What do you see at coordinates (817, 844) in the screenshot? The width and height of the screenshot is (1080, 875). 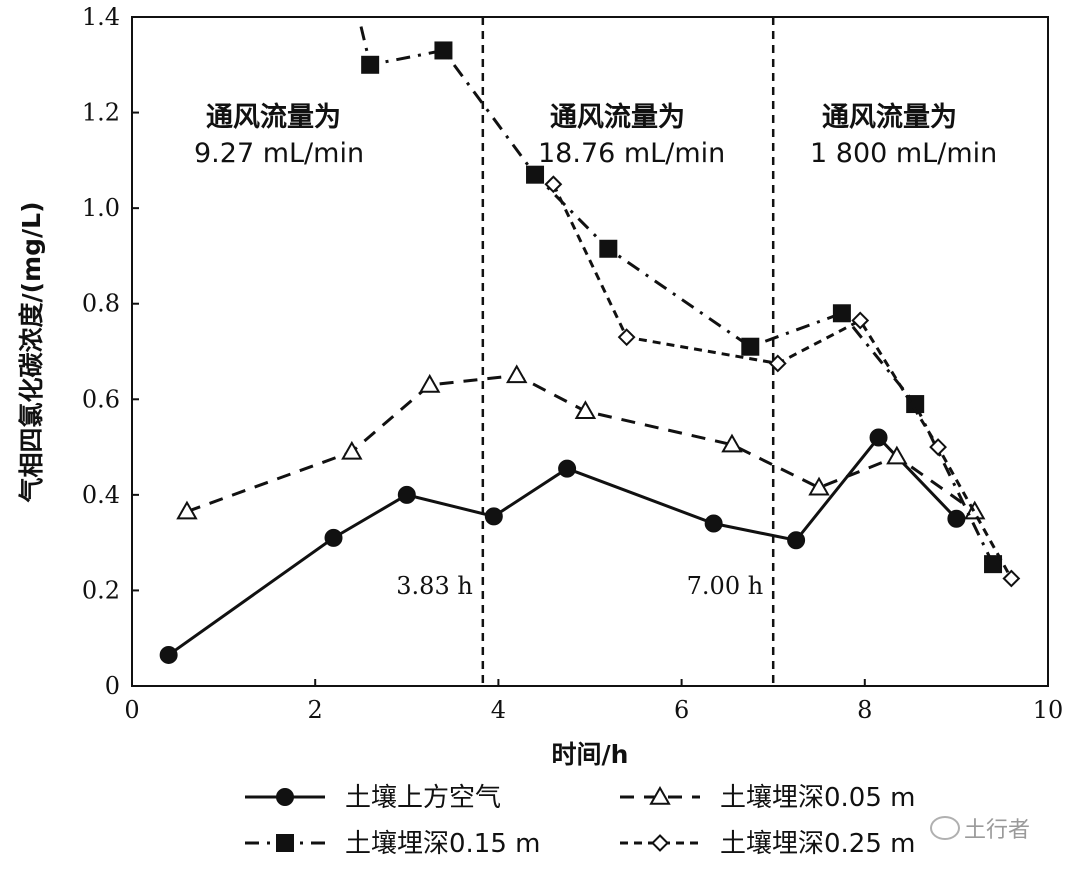 I see `legend-label: 土壤埋深0.25 m` at bounding box center [817, 844].